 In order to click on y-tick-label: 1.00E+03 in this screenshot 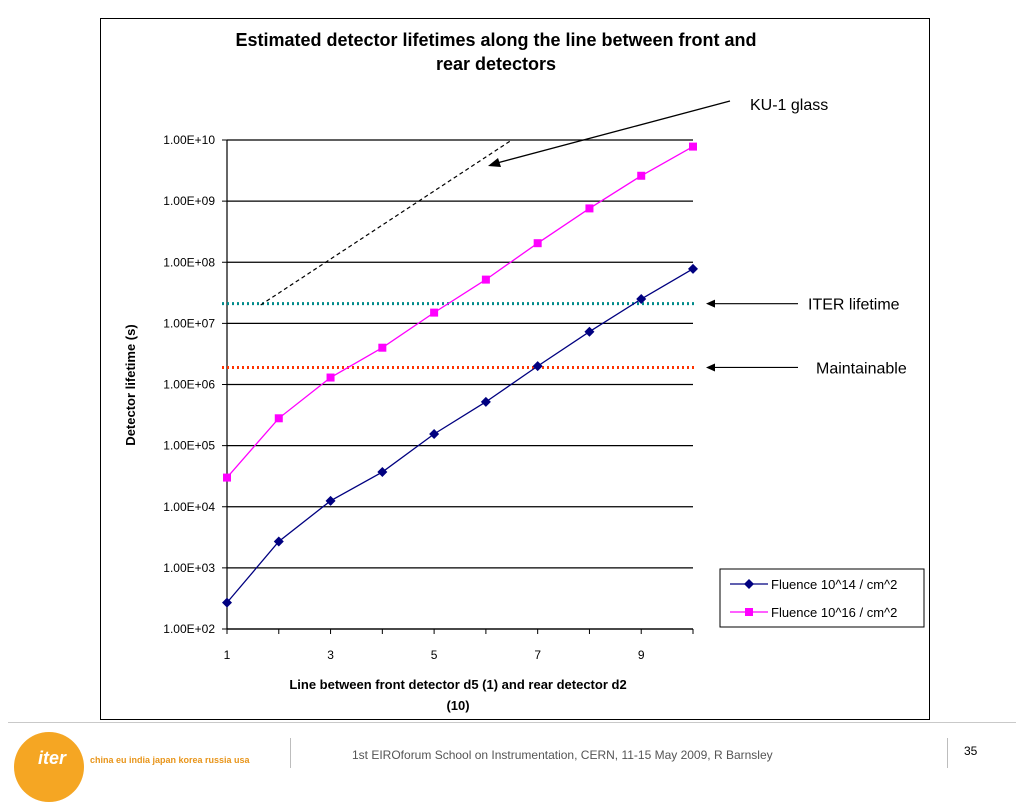, I will do `click(189, 568)`.